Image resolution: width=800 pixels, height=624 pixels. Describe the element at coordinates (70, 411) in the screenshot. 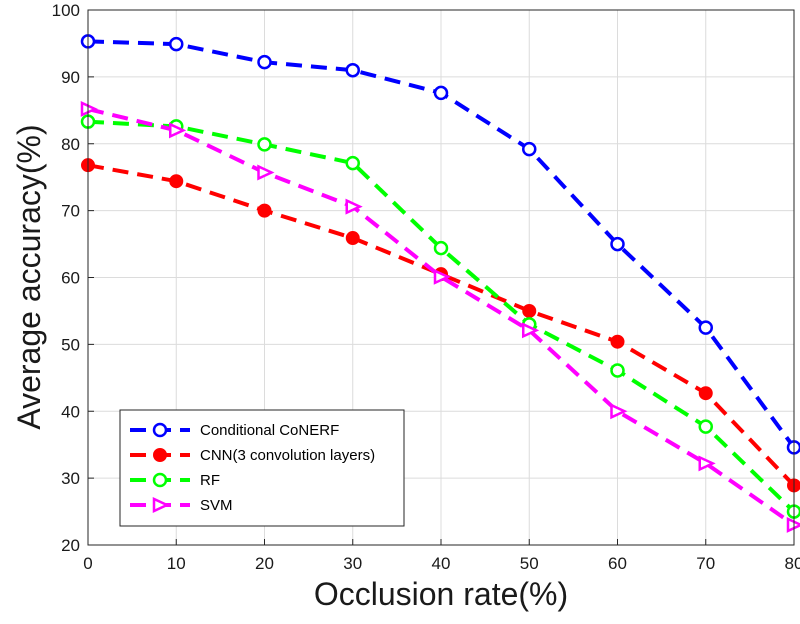

I see `y-tick-label: 40` at that location.